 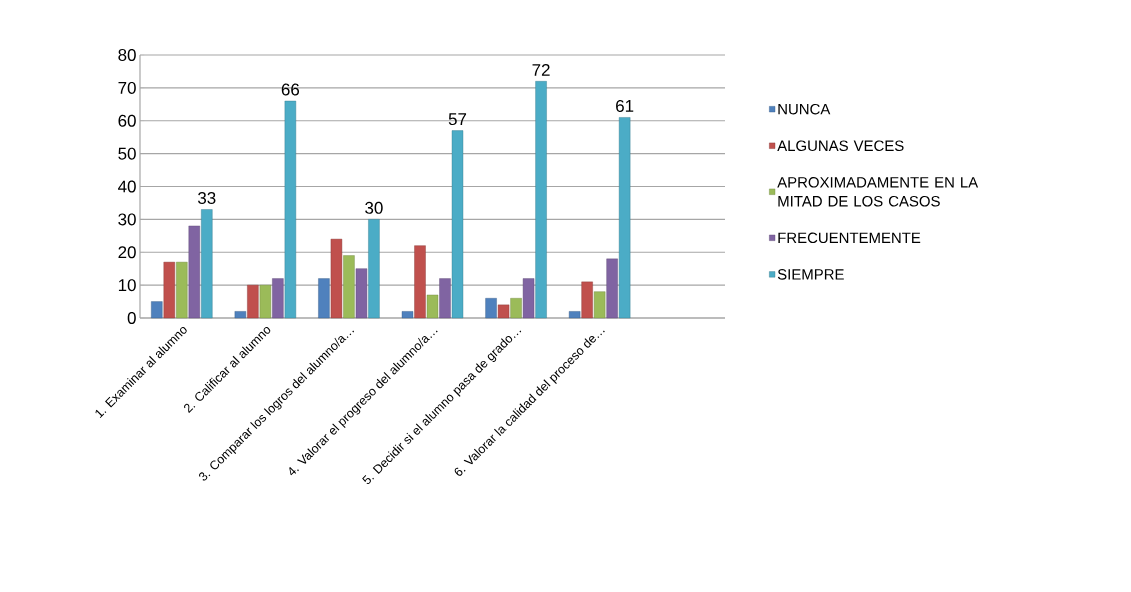 I want to click on legend-label: APROXIMADAMENTE EN LA MITAD DE LOS CASOS, so click(x=878, y=192).